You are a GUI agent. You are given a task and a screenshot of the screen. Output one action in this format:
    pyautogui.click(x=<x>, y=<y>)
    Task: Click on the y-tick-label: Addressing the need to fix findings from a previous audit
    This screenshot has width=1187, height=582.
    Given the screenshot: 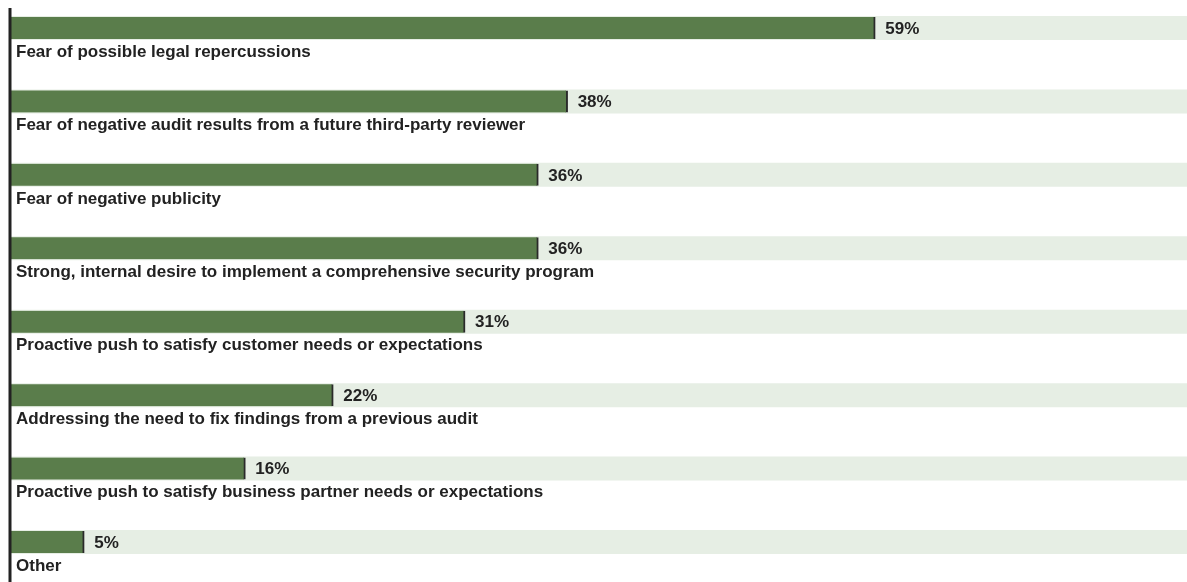 What is the action you would take?
    pyautogui.click(x=247, y=418)
    